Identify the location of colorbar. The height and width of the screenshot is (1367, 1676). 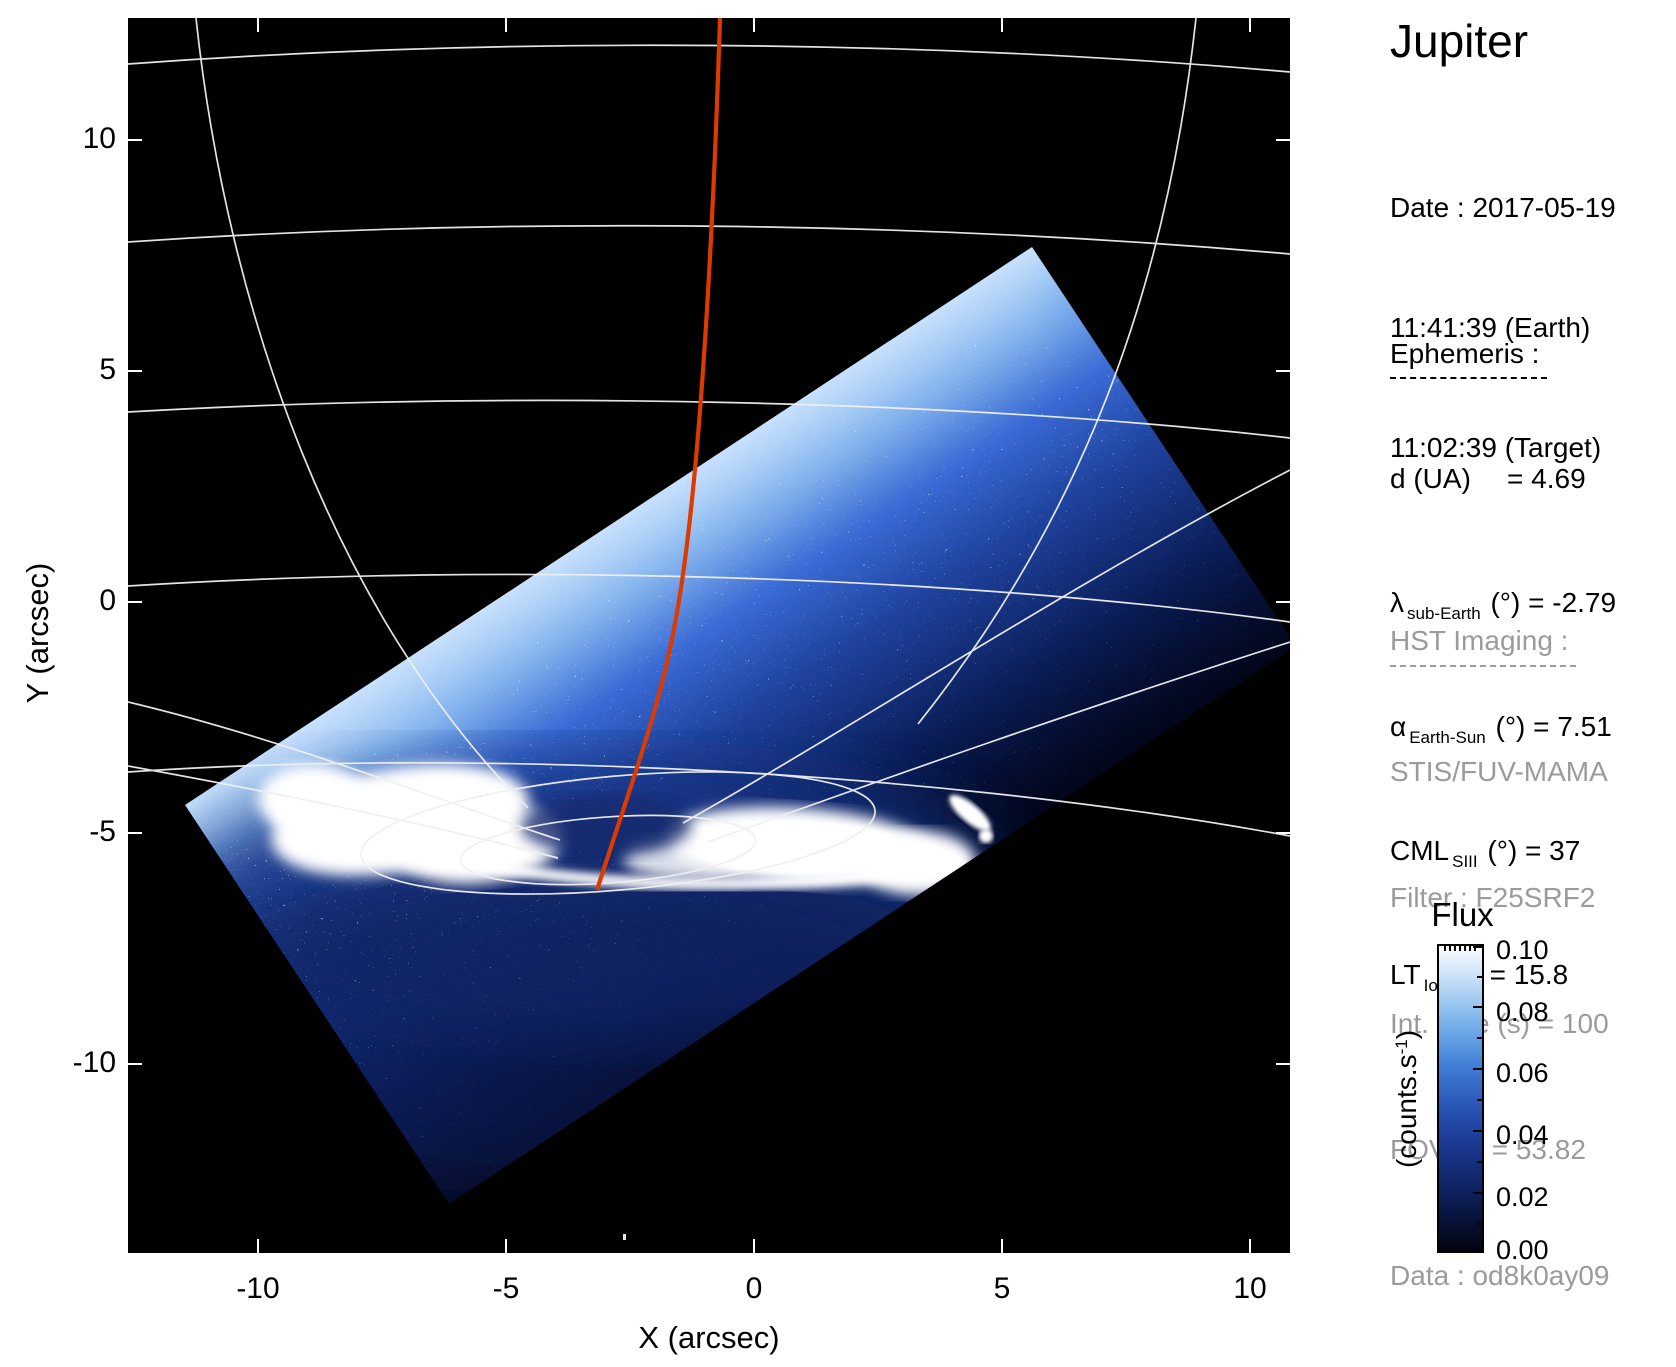
(1460, 1098).